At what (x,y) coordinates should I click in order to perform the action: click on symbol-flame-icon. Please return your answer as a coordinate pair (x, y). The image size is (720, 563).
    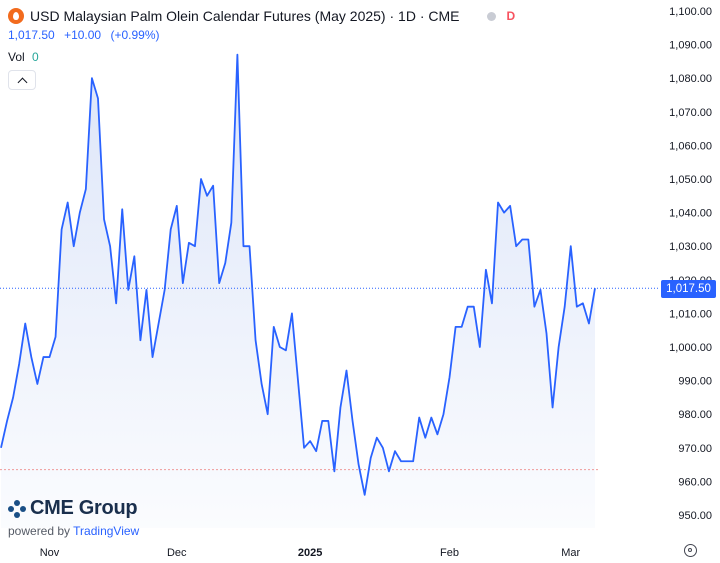
    Looking at the image, I should click on (16, 16).